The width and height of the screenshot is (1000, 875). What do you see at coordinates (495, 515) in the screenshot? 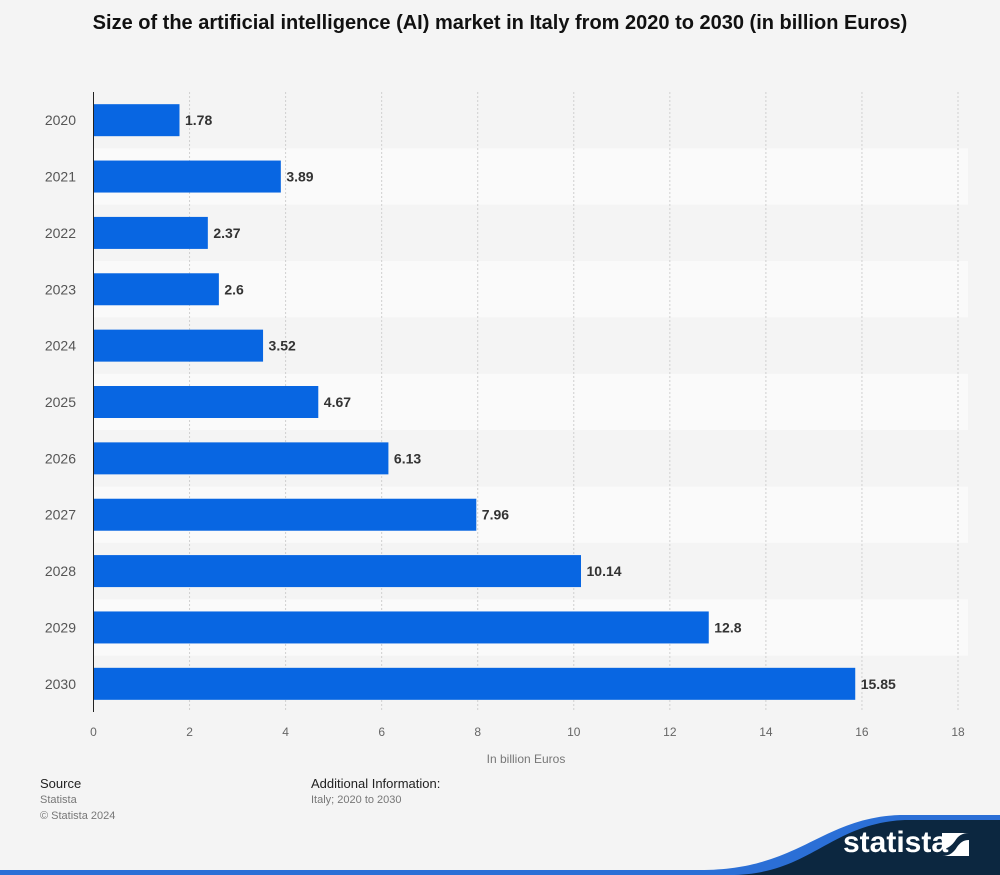
I see `value-label: 7.96` at bounding box center [495, 515].